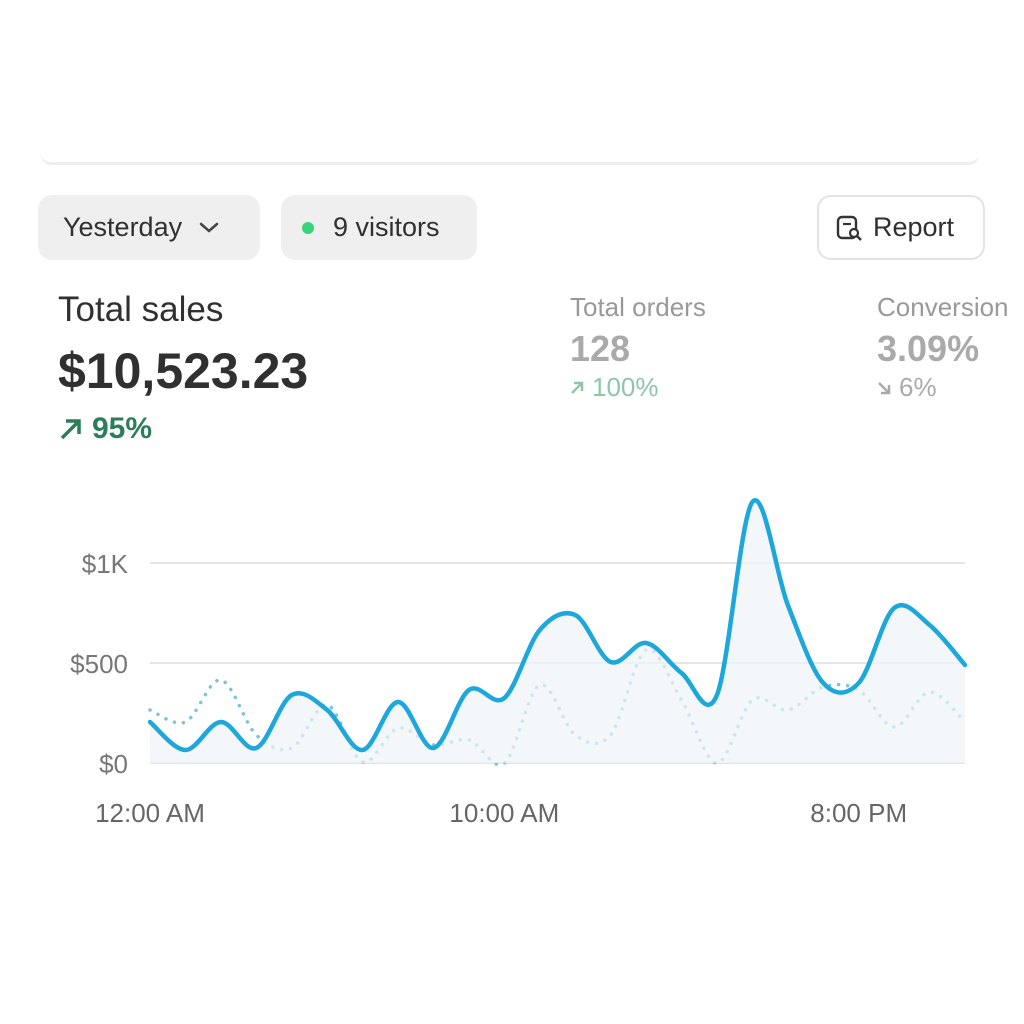 The width and height of the screenshot is (1024, 1024). Describe the element at coordinates (914, 227) in the screenshot. I see `report-label: Report` at that location.